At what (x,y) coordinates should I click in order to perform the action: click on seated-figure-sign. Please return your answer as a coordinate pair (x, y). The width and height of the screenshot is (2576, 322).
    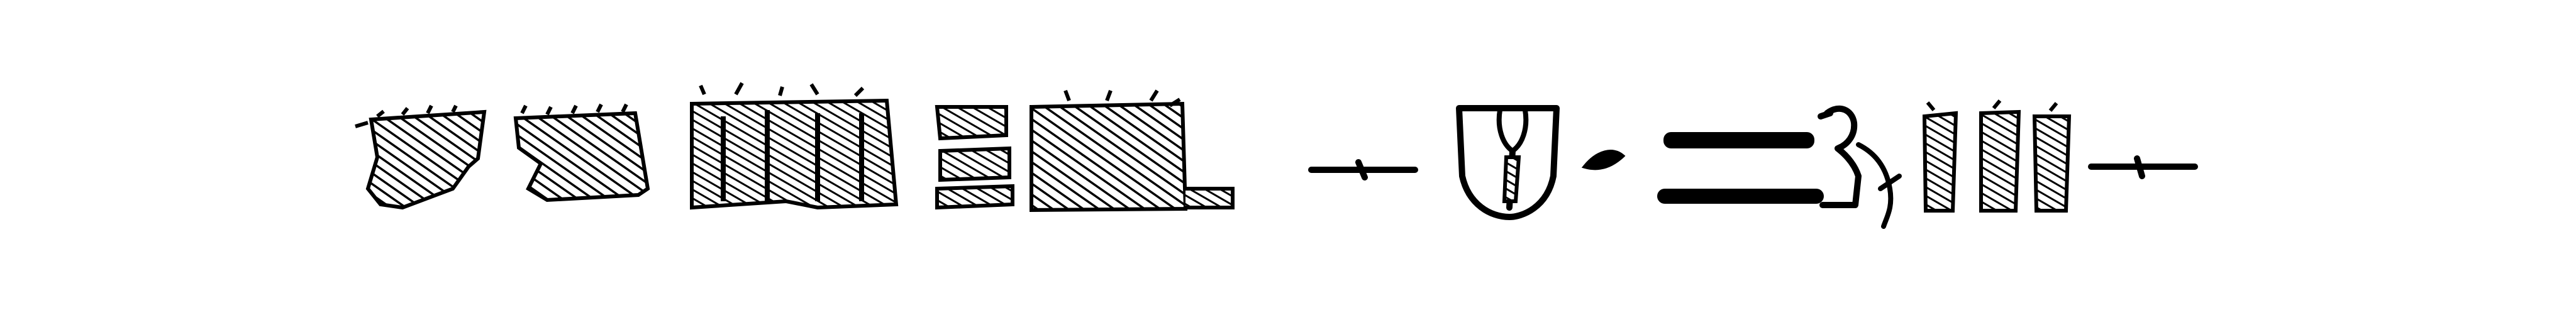
    Looking at the image, I should click on (1860, 167).